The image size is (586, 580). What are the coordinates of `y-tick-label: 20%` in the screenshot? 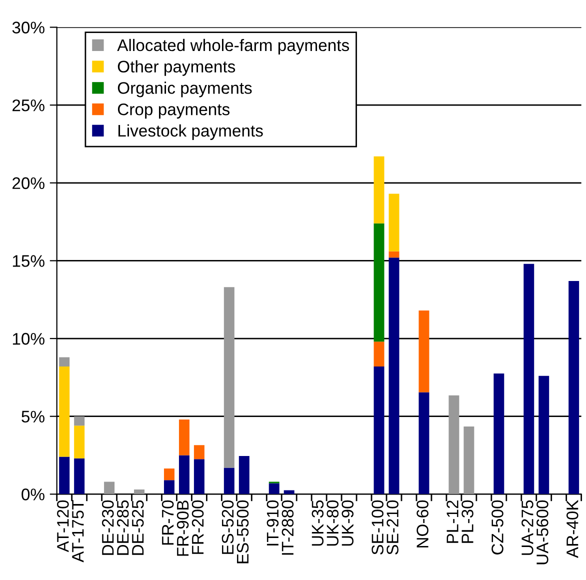 It's located at (28, 183).